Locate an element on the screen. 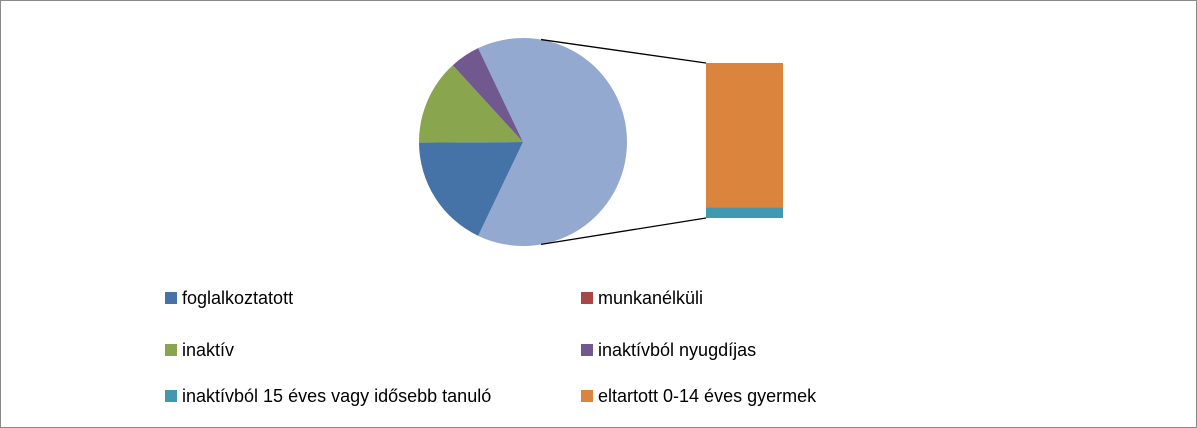  legend-label: eltartott 0-14 éves gyermek is located at coordinates (707, 396).